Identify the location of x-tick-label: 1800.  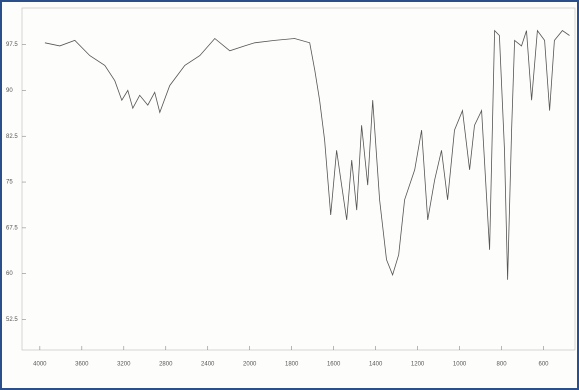
(292, 365).